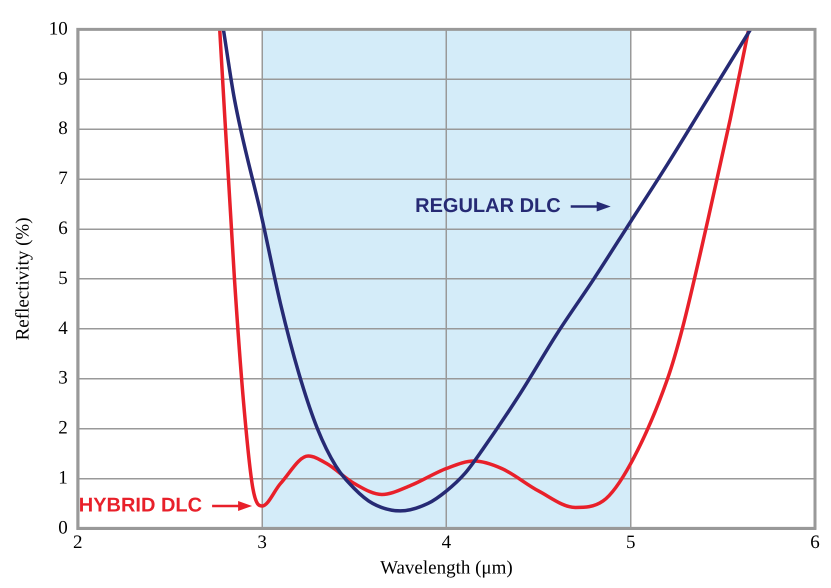  What do you see at coordinates (446, 568) in the screenshot?
I see `x-axis-title: Wavelength (μm)` at bounding box center [446, 568].